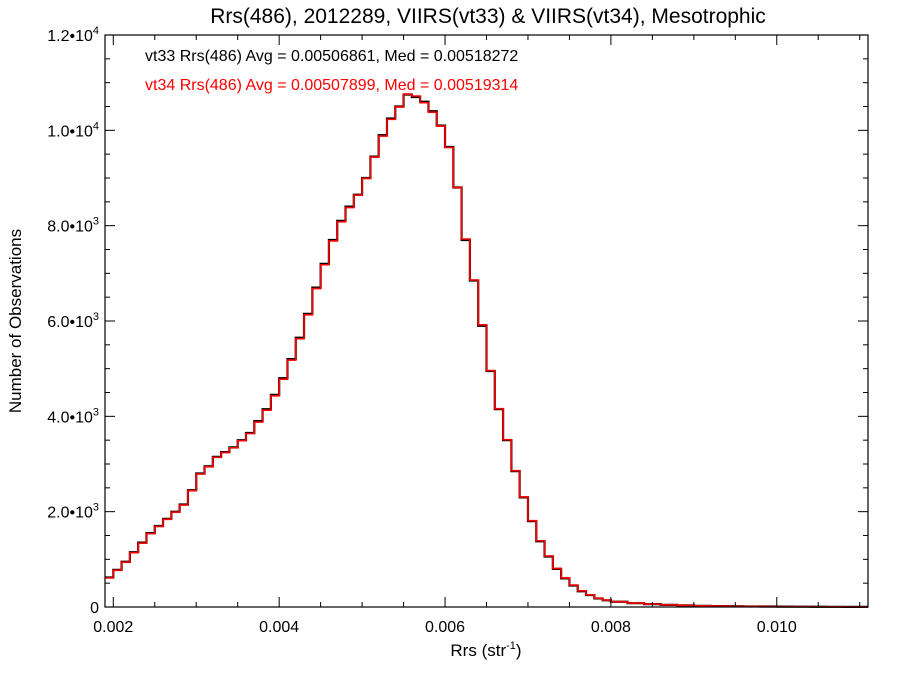 The width and height of the screenshot is (900, 675). What do you see at coordinates (73, 416) in the screenshot?
I see `y-tick-label: 4.0•103` at bounding box center [73, 416].